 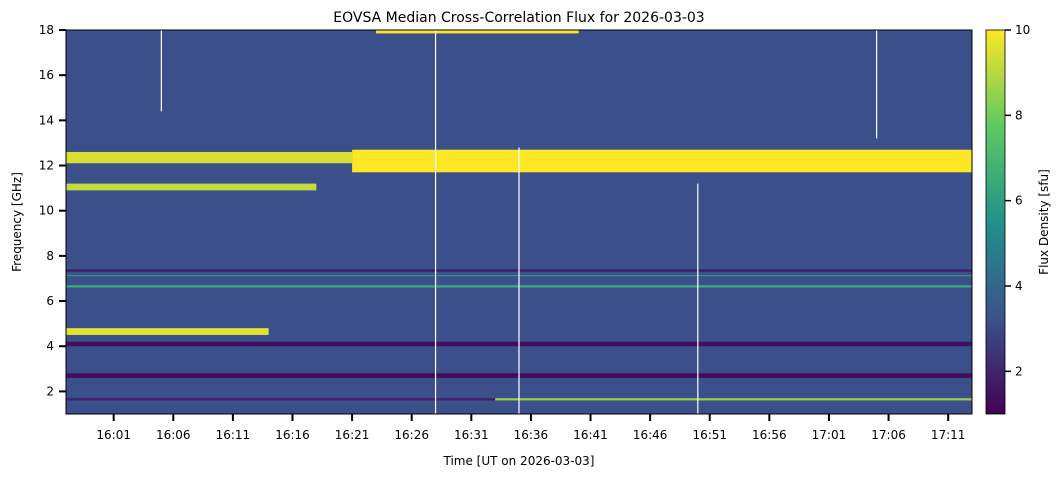 What do you see at coordinates (1019, 371) in the screenshot?
I see `colorbar-tick-label: 2` at bounding box center [1019, 371].